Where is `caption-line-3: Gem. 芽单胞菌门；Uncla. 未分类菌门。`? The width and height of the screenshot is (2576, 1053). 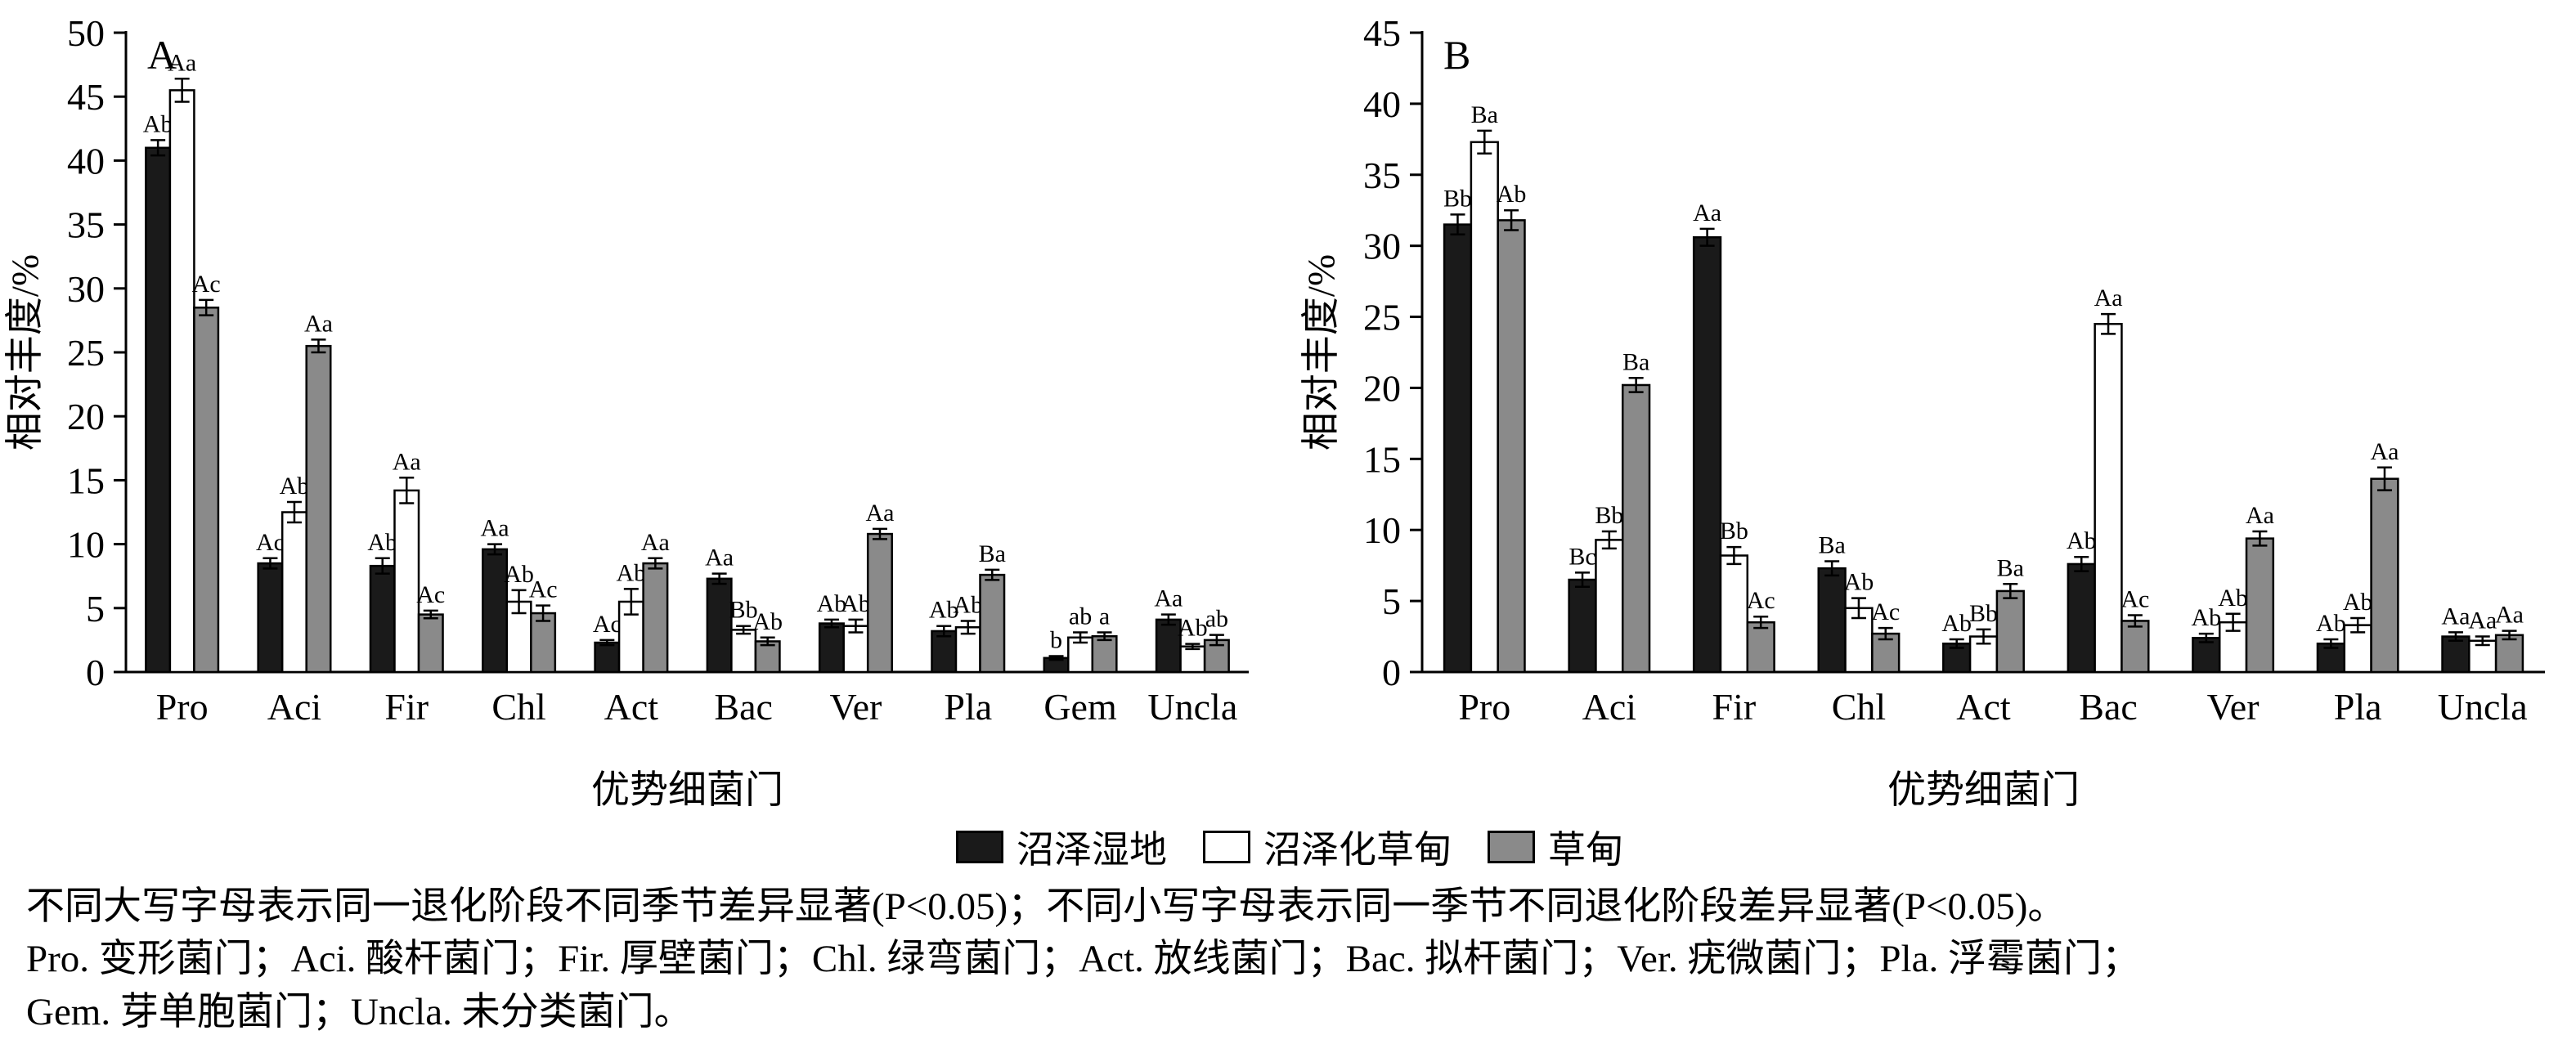 caption-line-3: Gem. 芽单胞菌门；Uncla. 未分类菌门。 is located at coordinates (359, 1011).